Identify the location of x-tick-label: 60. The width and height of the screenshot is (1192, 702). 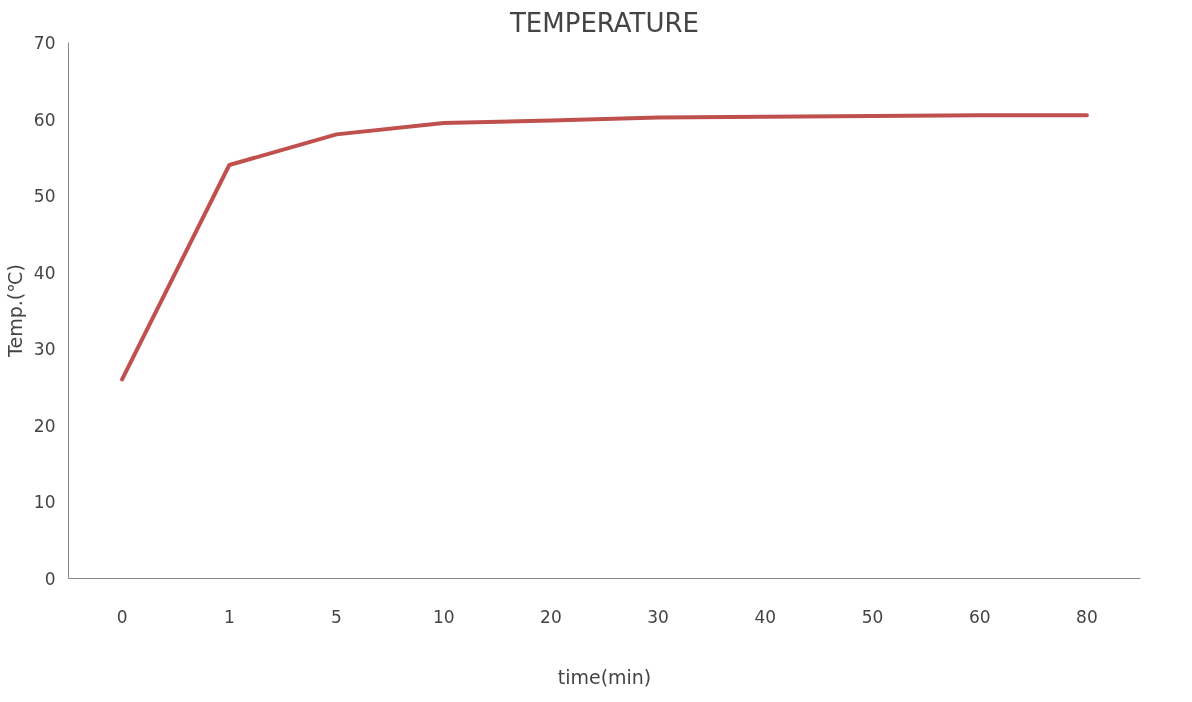
(979, 616).